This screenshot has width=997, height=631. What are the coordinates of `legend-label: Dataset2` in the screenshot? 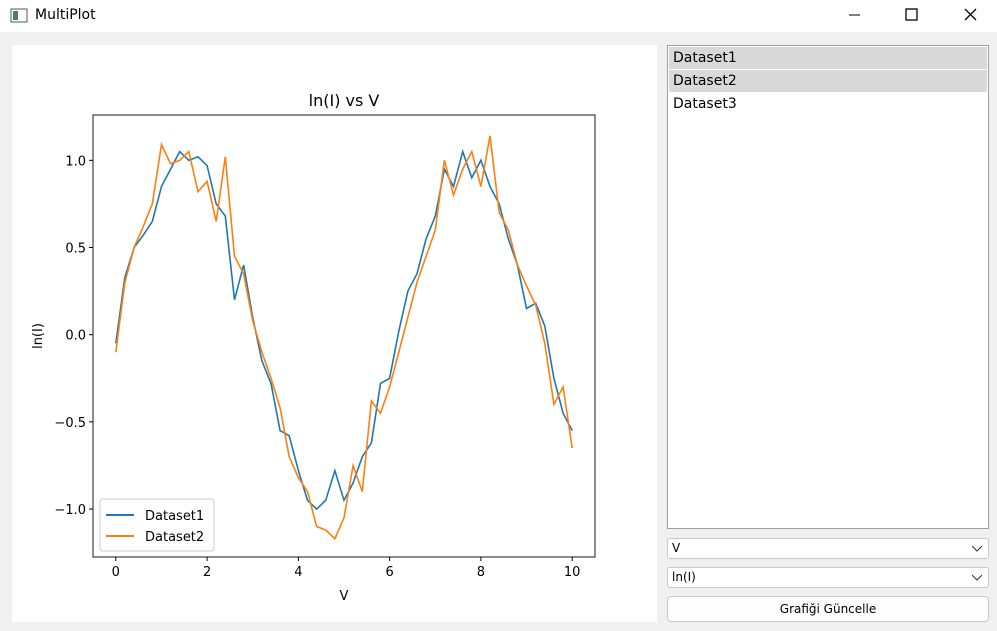 It's located at (174, 537).